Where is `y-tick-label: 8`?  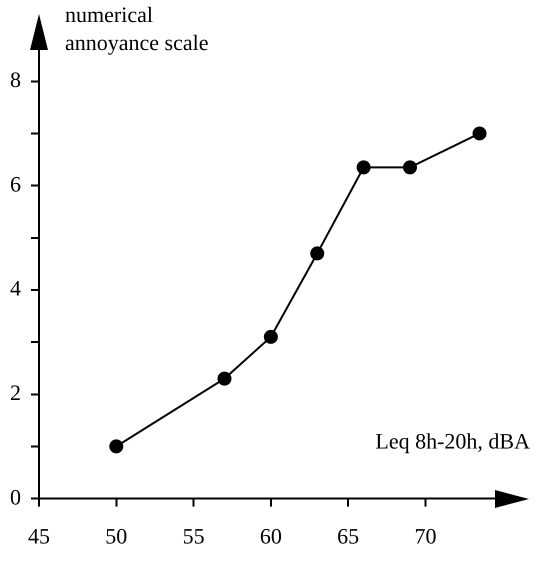 y-tick-label: 8 is located at coordinates (15, 79).